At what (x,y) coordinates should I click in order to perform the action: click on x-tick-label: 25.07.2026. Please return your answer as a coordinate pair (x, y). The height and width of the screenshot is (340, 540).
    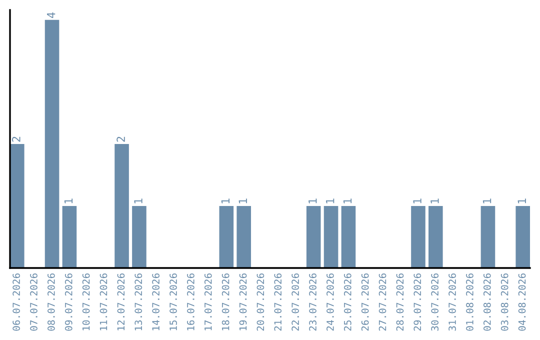
    Looking at the image, I should click on (348, 302).